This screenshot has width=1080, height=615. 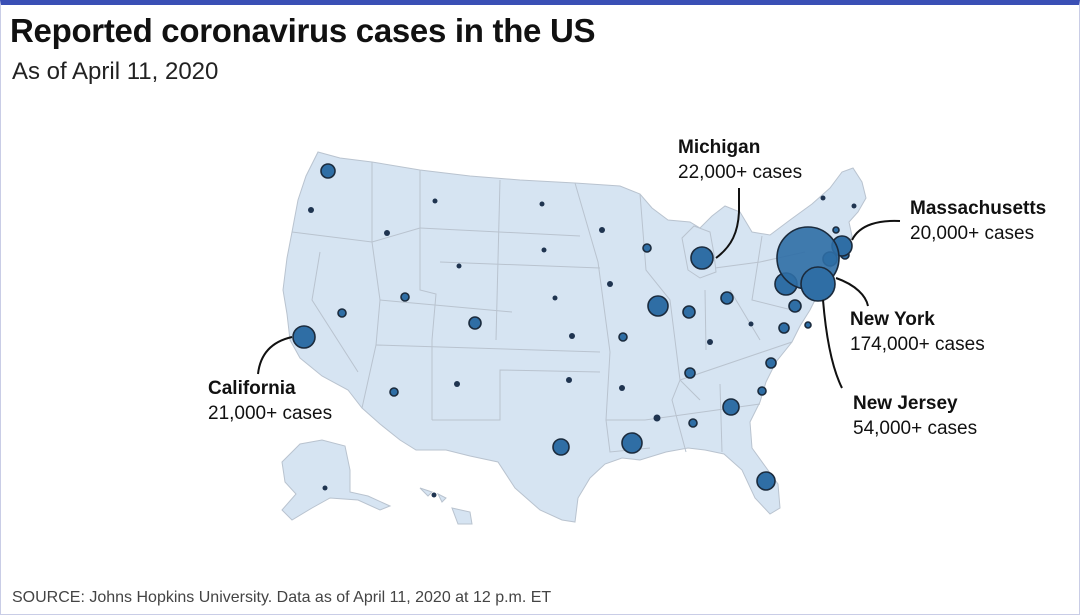 I want to click on callout-california-name: California, so click(x=252, y=388).